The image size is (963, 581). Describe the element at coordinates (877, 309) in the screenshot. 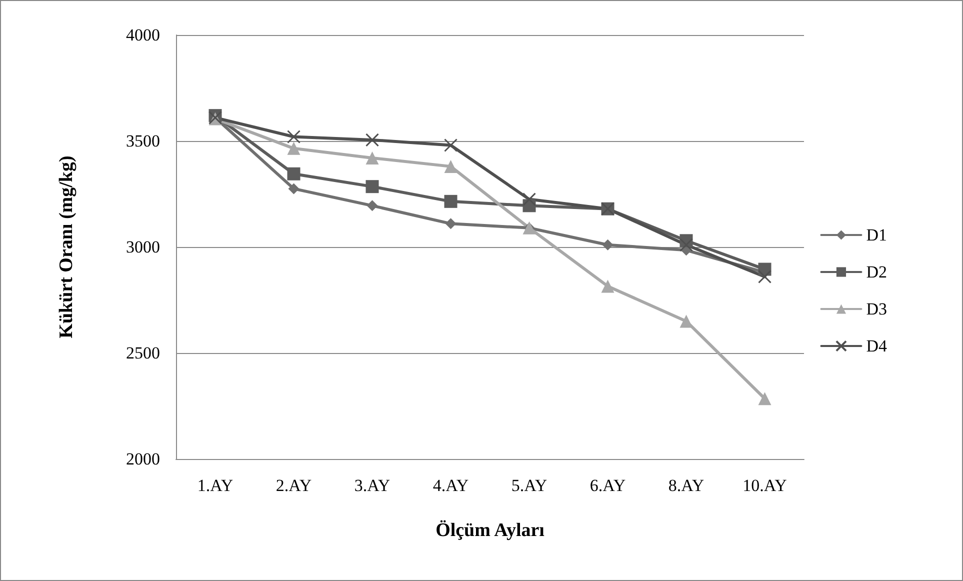

I see `legend-label: D3` at that location.